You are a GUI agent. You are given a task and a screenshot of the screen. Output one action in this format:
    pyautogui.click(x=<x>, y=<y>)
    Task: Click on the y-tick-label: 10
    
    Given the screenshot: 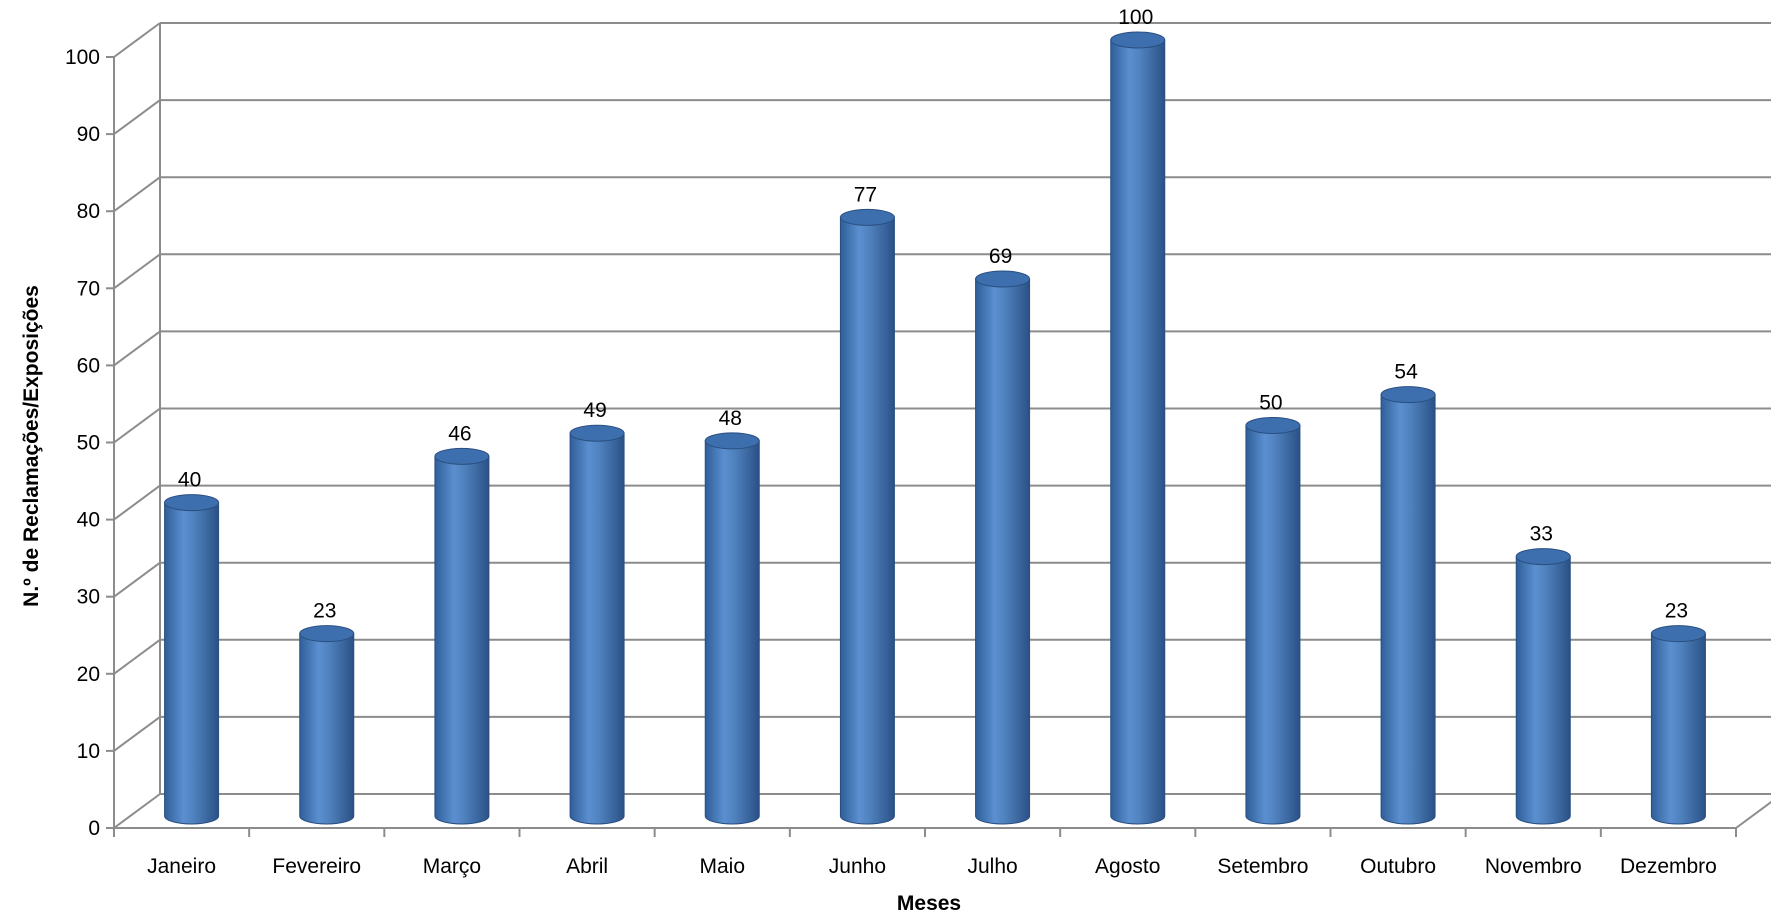 What is the action you would take?
    pyautogui.click(x=88, y=751)
    